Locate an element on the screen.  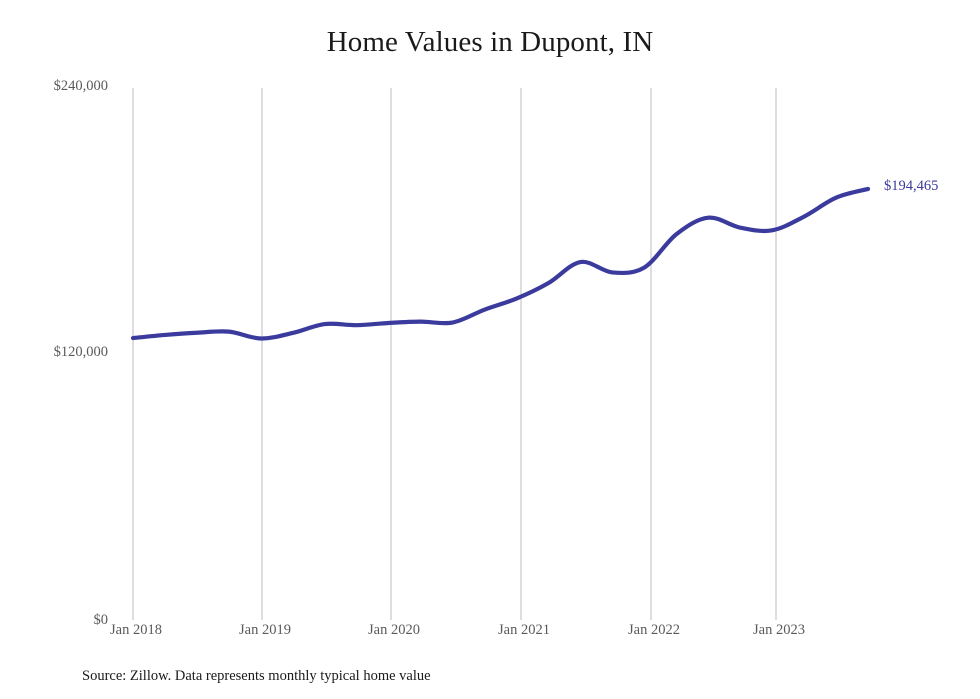
x-axis-tick-label-jan-2020: Jan 2020 is located at coordinates (394, 630).